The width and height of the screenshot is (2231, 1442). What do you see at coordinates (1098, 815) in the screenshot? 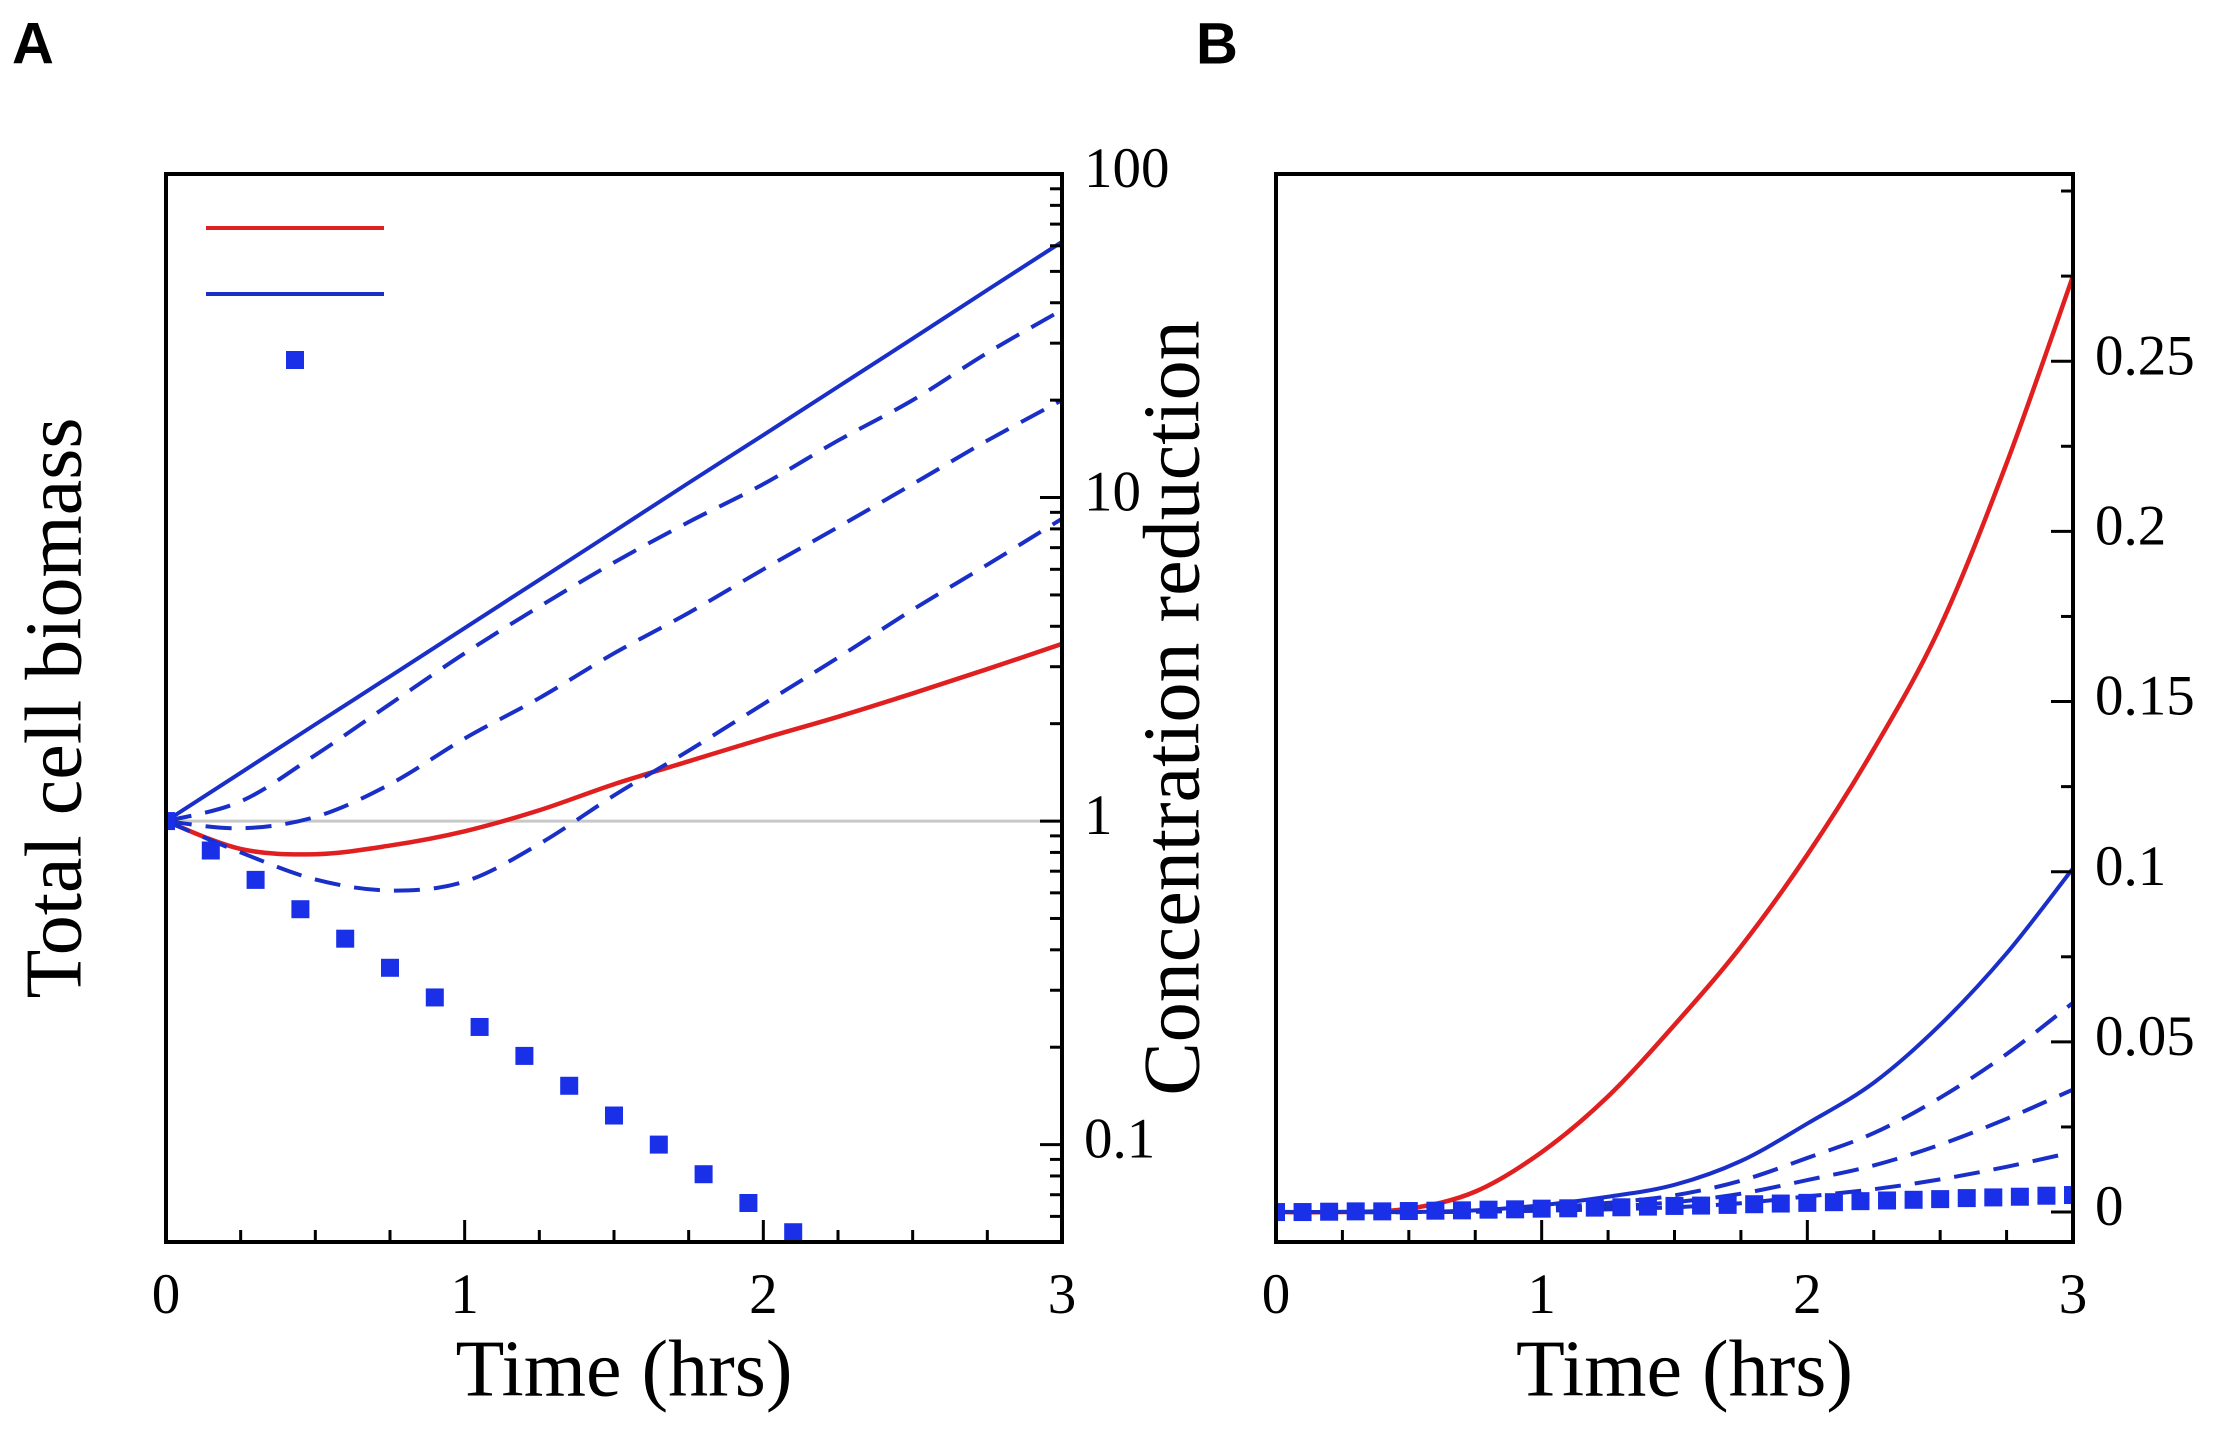
I see `y-tick-label: 1` at bounding box center [1098, 815].